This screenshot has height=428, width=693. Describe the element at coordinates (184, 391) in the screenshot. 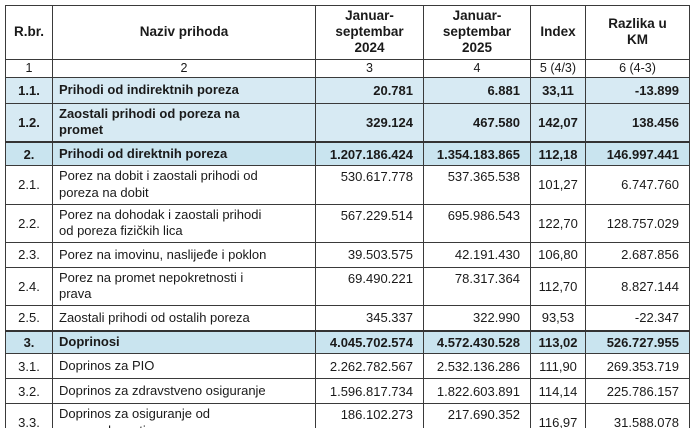

I see `cell-naziv: Doprinos za zdravstveno osiguranje` at that location.